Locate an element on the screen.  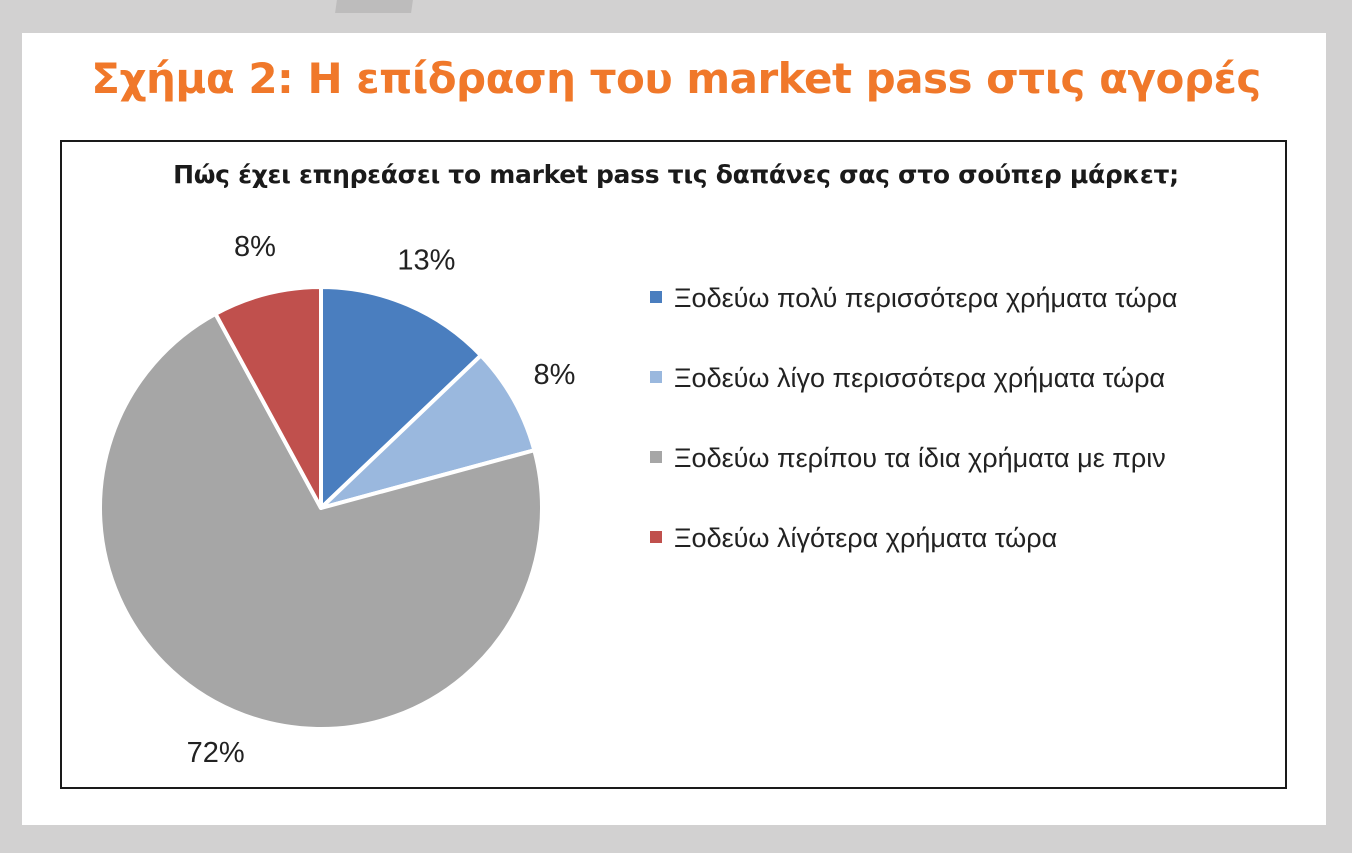
legend-item-much-more: Ξοδεύω πολύ περισσότερα χρήματα τώρα is located at coordinates (955, 298).